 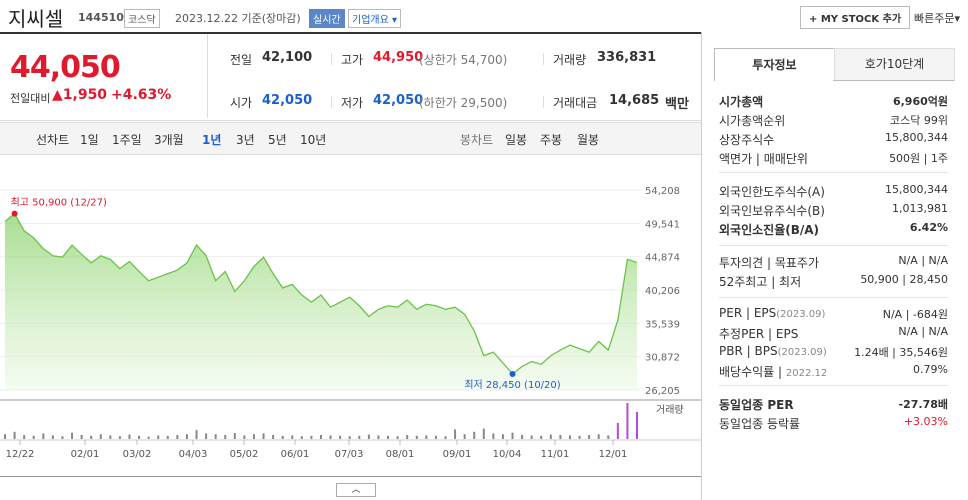 I want to click on tab-invest: 투자정보, so click(x=774, y=64).